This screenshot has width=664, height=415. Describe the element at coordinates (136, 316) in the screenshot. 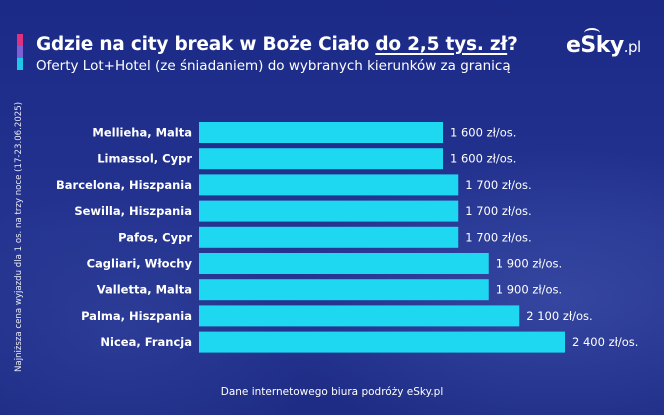

I see `category-label-7: Palma, Hiszpania` at that location.